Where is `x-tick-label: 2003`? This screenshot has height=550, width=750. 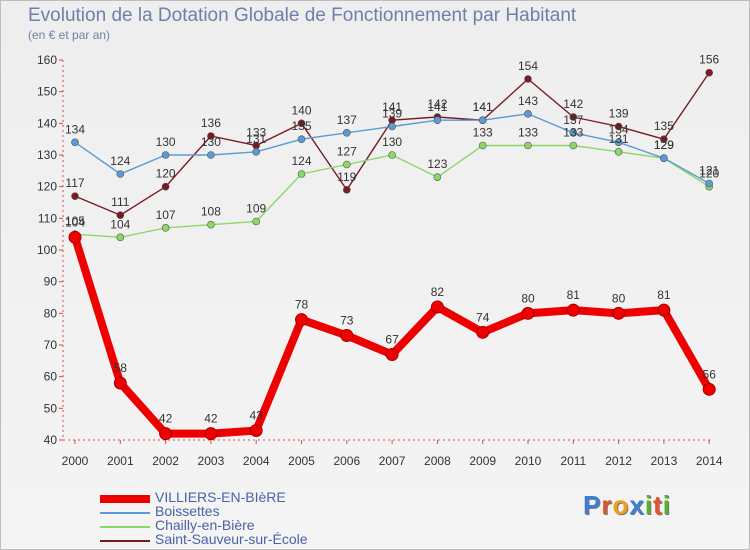
x-tick-label: 2003 is located at coordinates (211, 461).